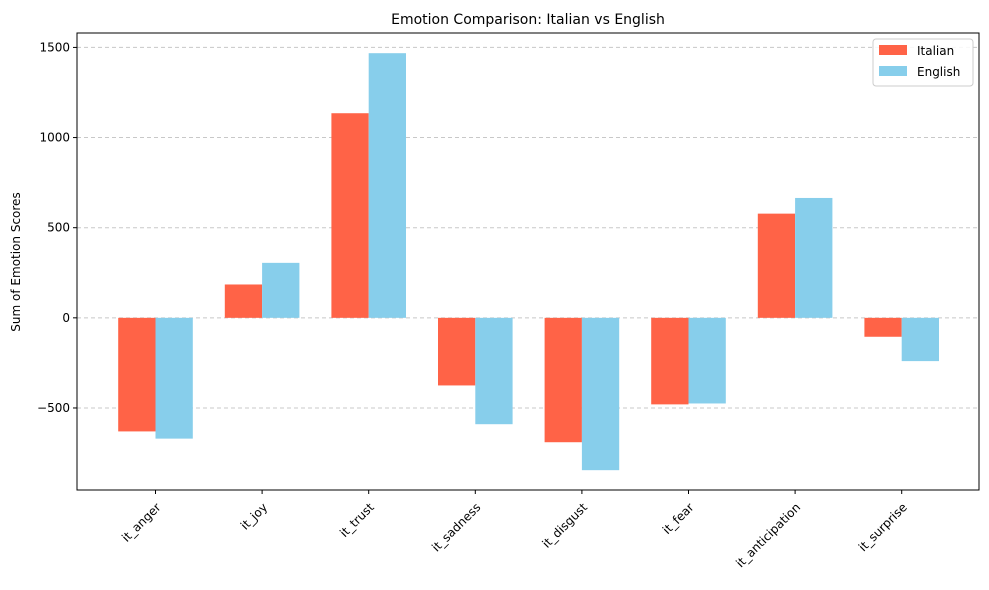  Describe the element at coordinates (357, 520) in the screenshot. I see `x-tick-label: it_trust` at that location.